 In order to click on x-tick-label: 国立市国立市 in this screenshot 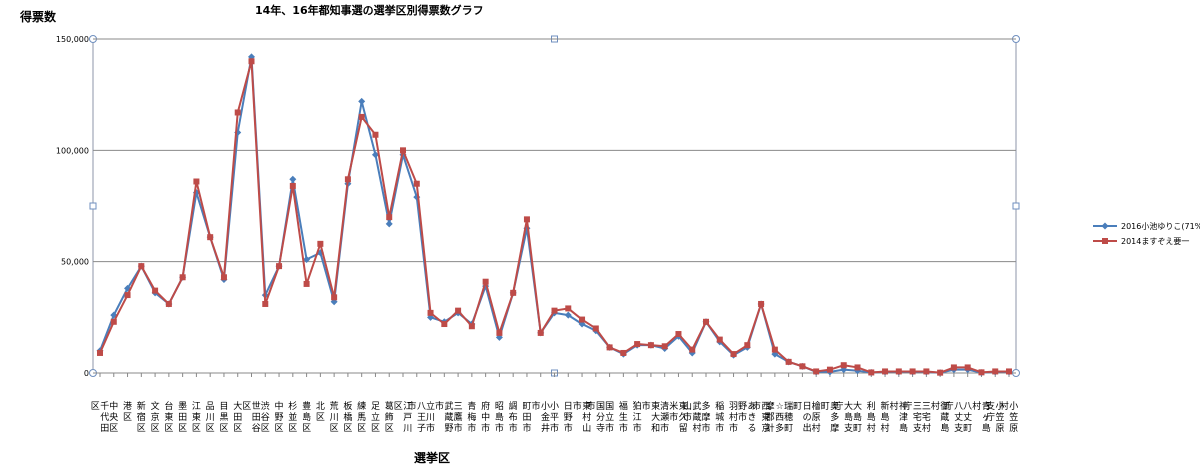, I will do `click(609, 417)`.